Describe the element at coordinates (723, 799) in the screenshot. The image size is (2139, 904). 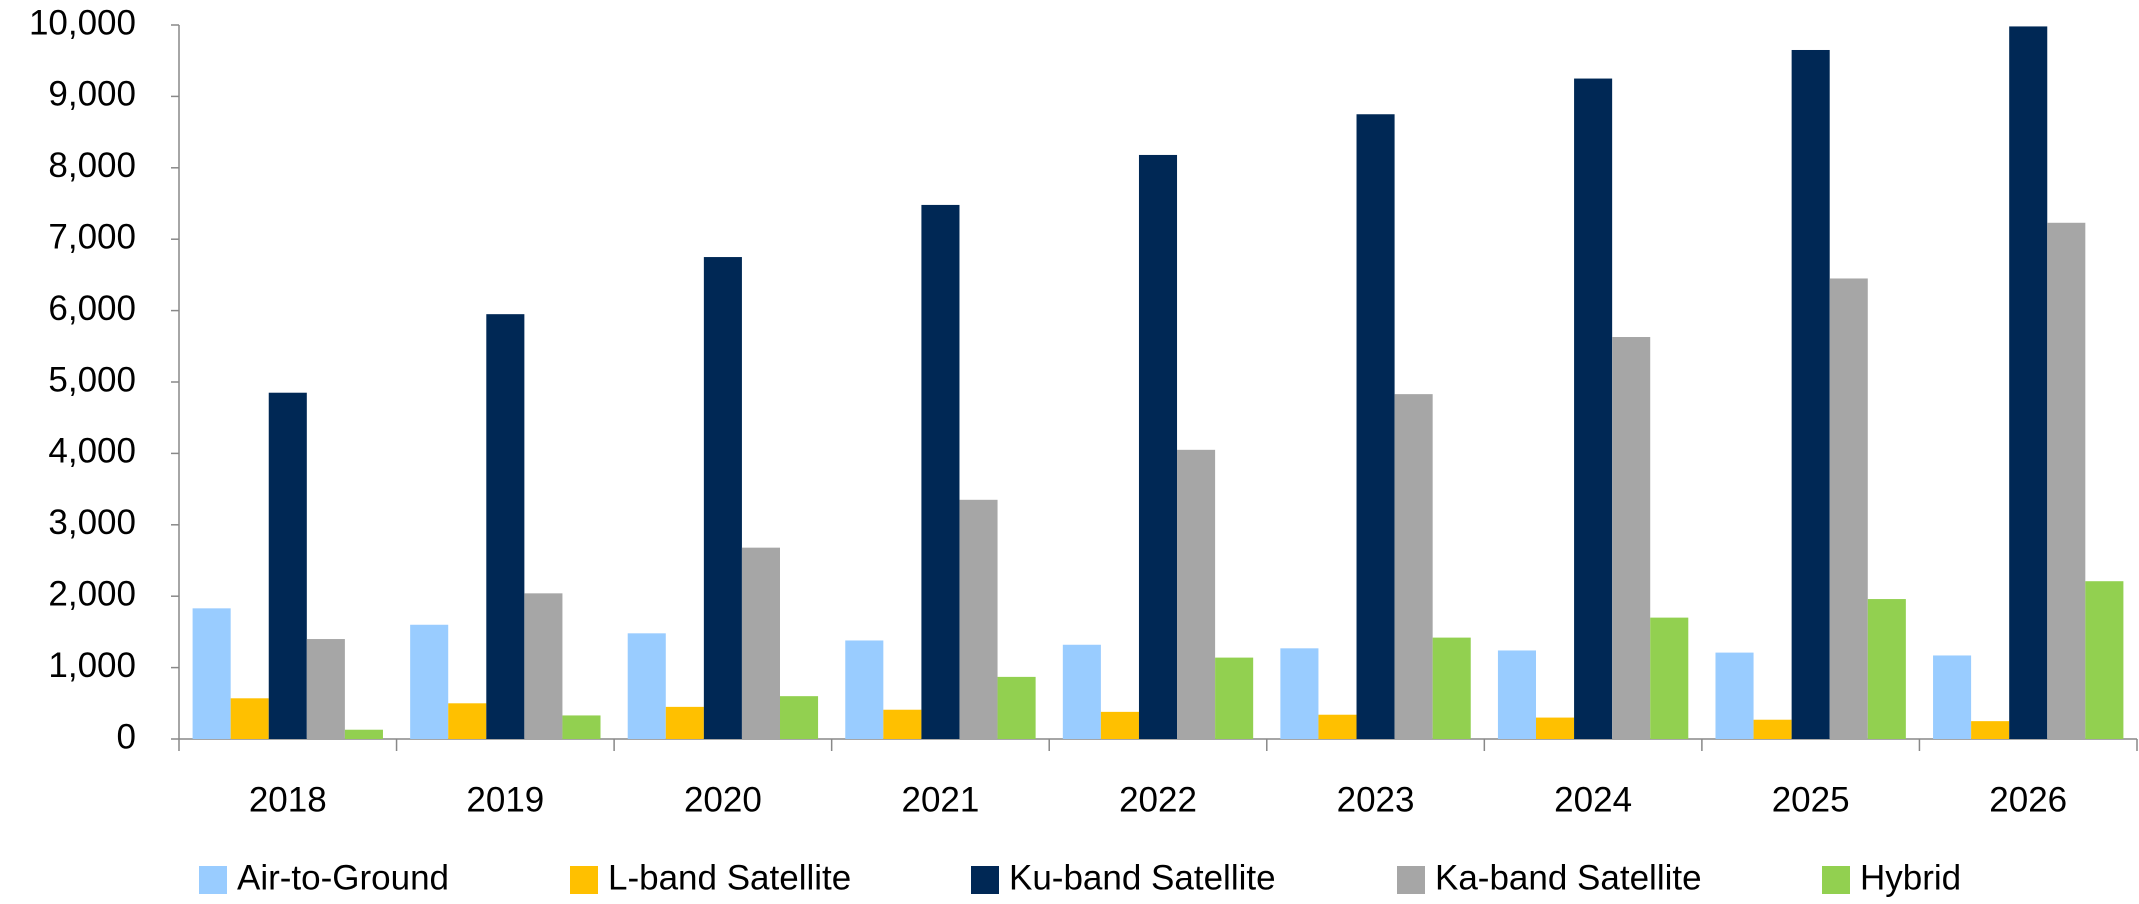
I see `x-tick-label: 2020` at that location.